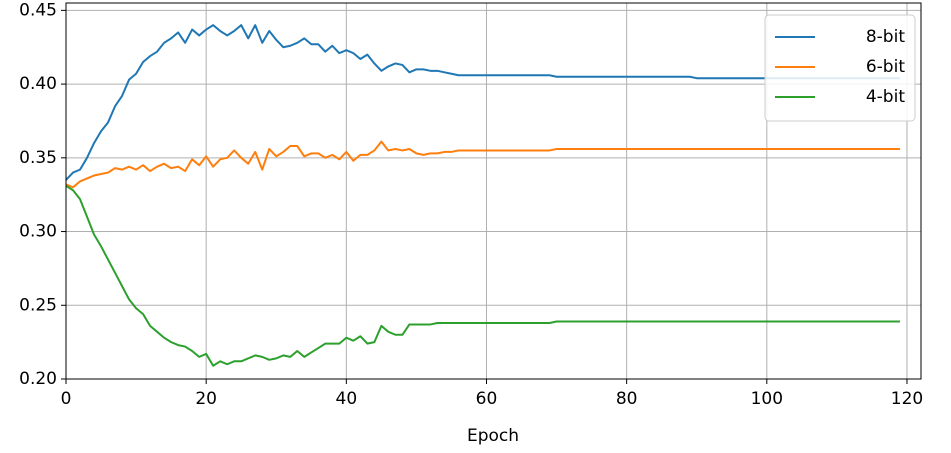  Describe the element at coordinates (627, 399) in the screenshot. I see `x-tick-label: 80` at that location.